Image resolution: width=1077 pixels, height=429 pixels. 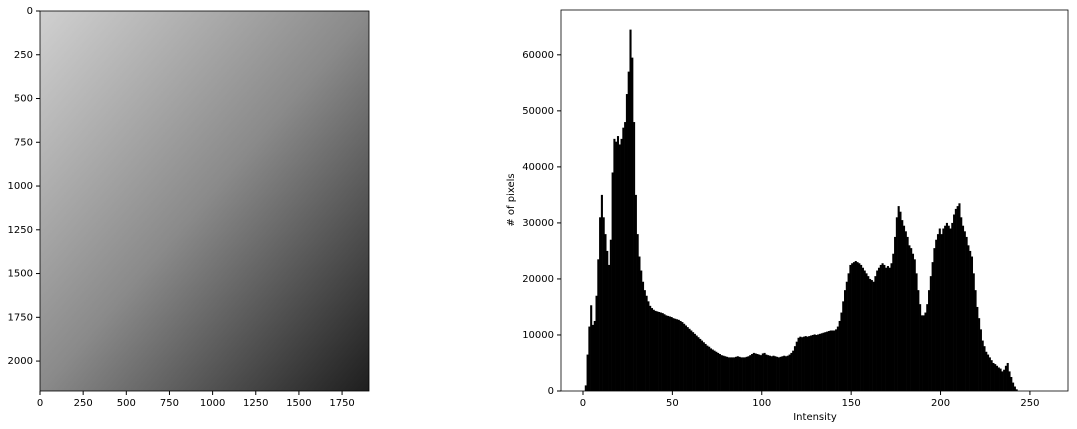 What do you see at coordinates (1029, 403) in the screenshot?
I see `x-tick-label: 250` at bounding box center [1029, 403].